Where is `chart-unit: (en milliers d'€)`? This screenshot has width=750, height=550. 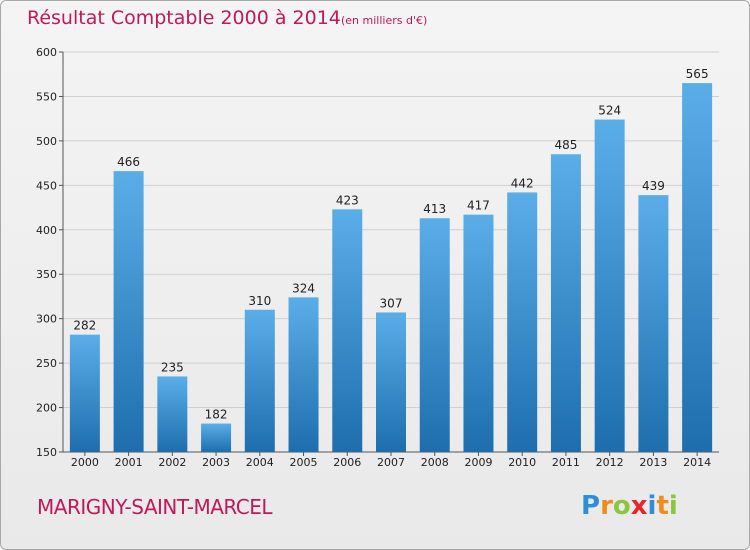
chart-unit: (en milliers d'€) is located at coordinates (384, 20).